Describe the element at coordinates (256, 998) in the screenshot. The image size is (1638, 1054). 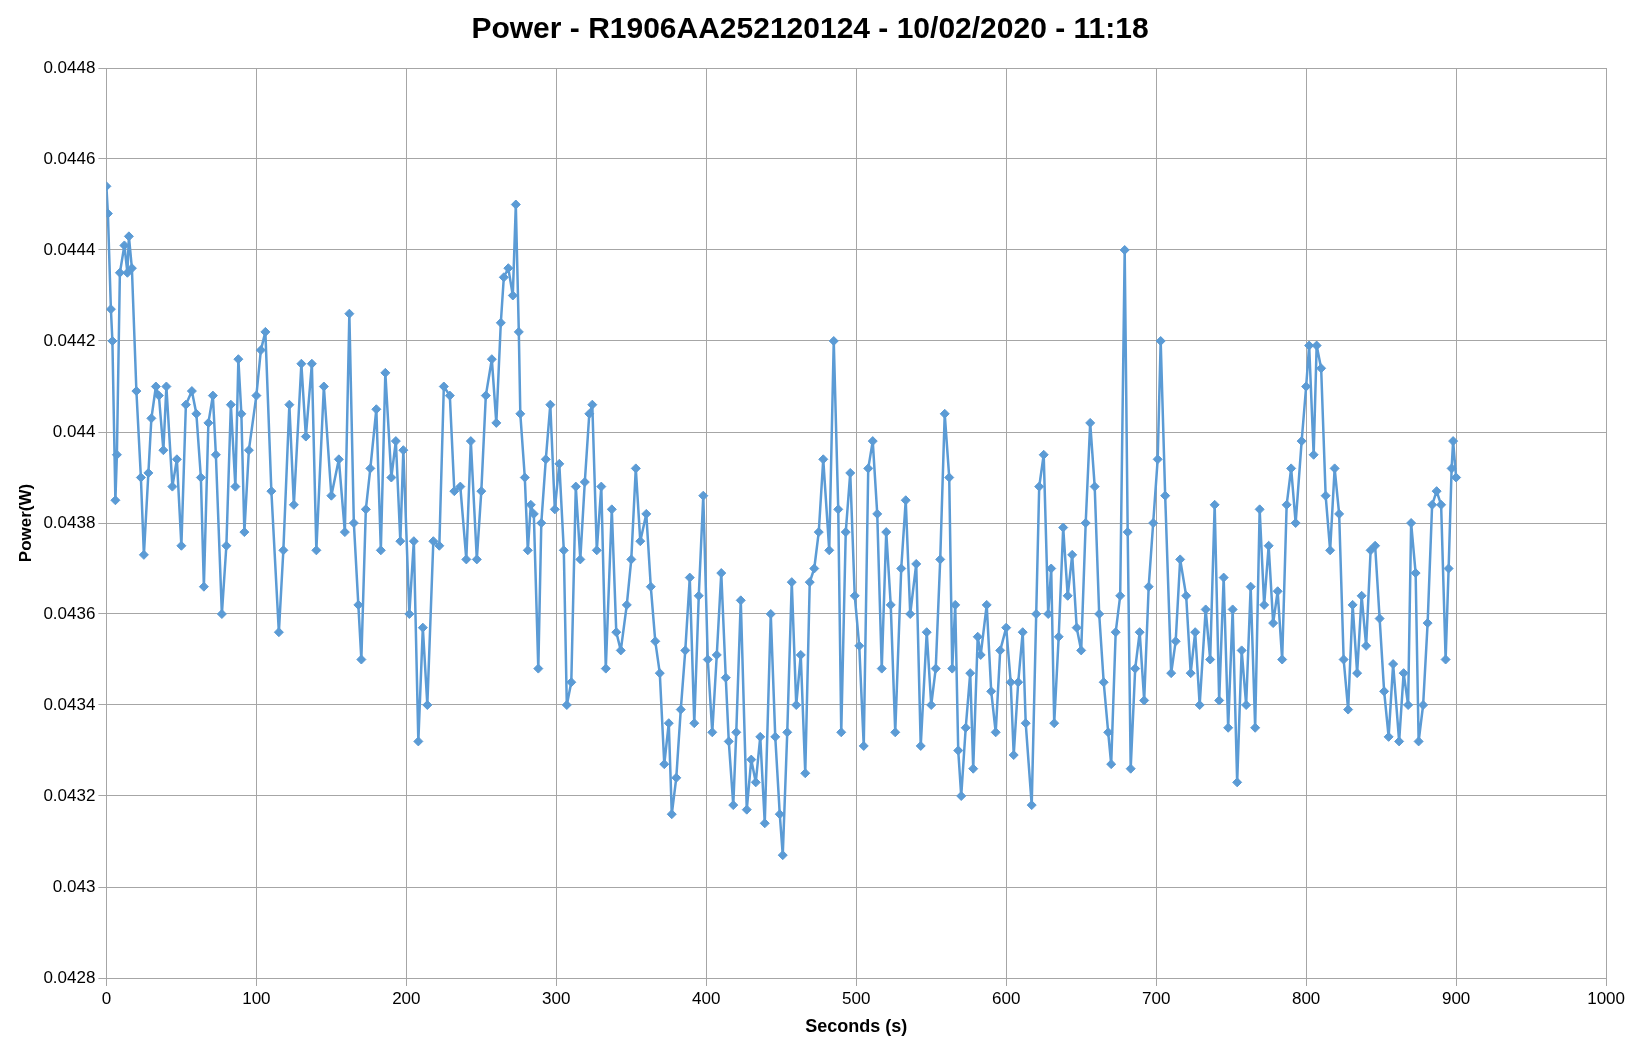
I see `x-tick-label: 100` at that location.